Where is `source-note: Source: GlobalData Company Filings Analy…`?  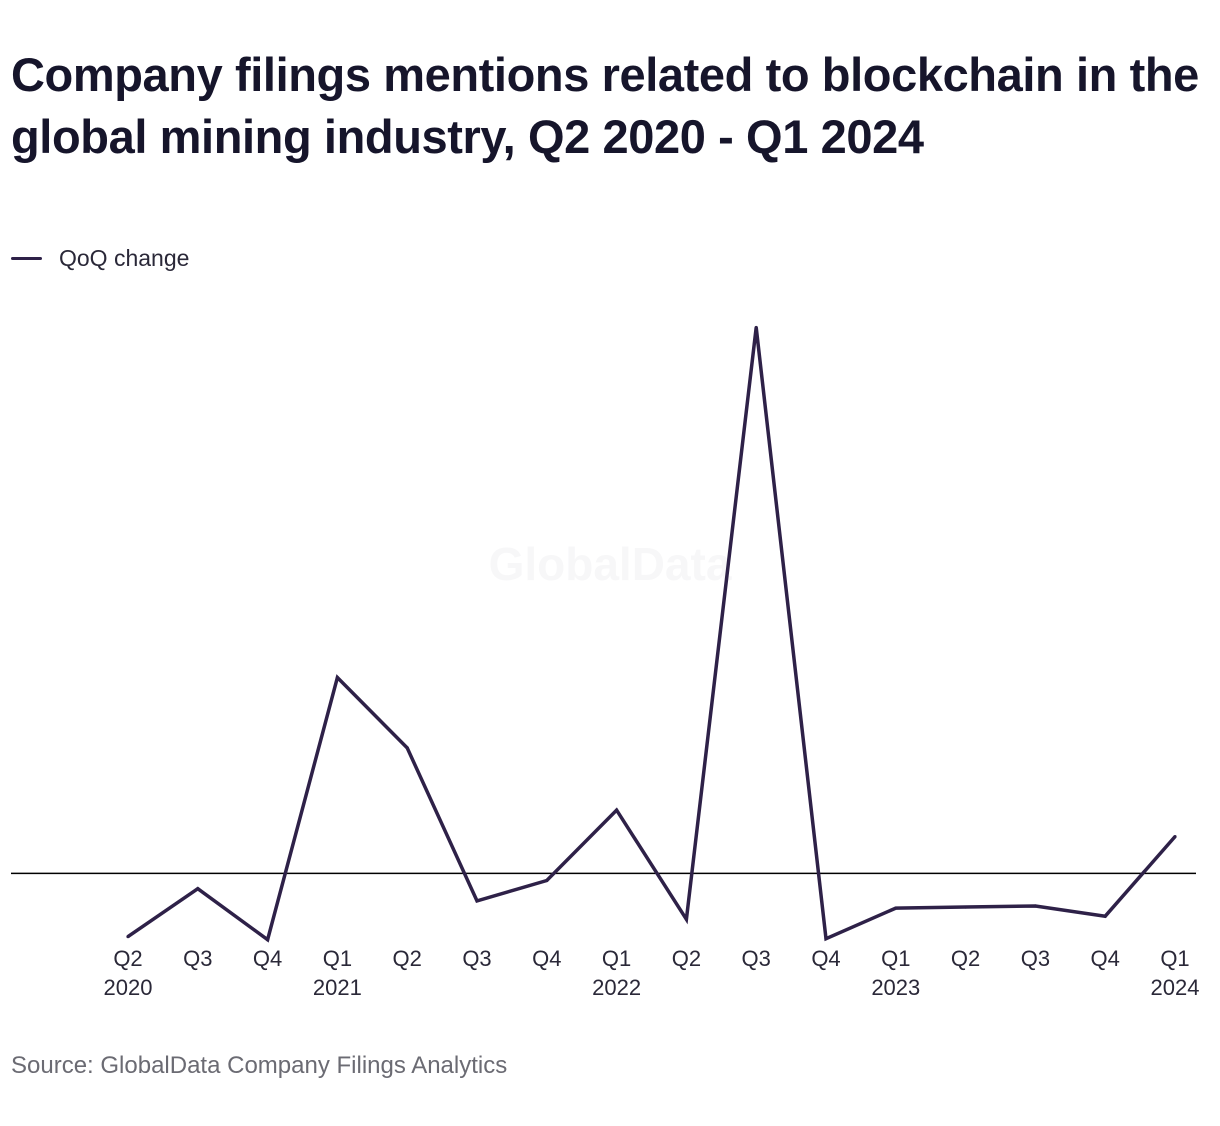
source-note: Source: GlobalData Company Filings Analy… is located at coordinates (259, 1065).